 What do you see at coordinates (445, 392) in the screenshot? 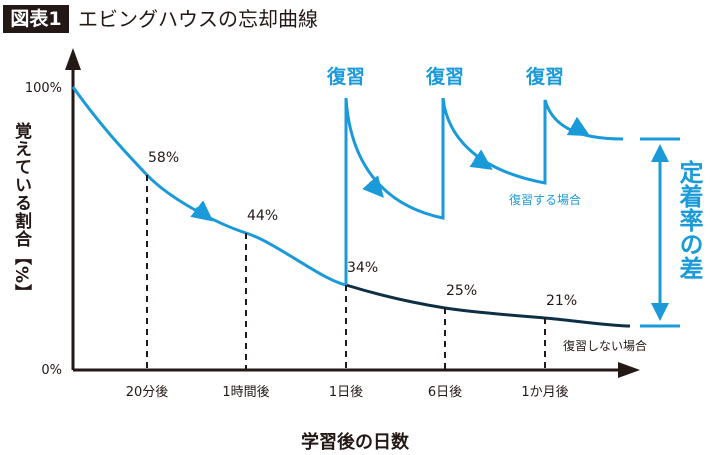
I see `x-tick-label: 6日後` at bounding box center [445, 392].